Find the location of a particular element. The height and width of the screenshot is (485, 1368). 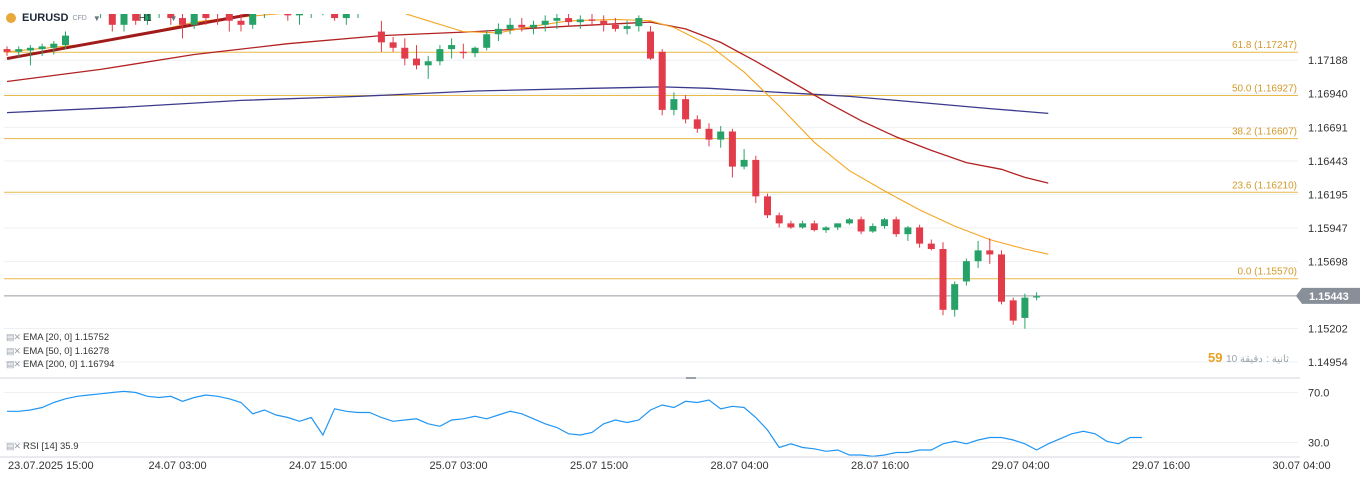

fib-level-label: 50.0 (1.16927) is located at coordinates (1264, 88).